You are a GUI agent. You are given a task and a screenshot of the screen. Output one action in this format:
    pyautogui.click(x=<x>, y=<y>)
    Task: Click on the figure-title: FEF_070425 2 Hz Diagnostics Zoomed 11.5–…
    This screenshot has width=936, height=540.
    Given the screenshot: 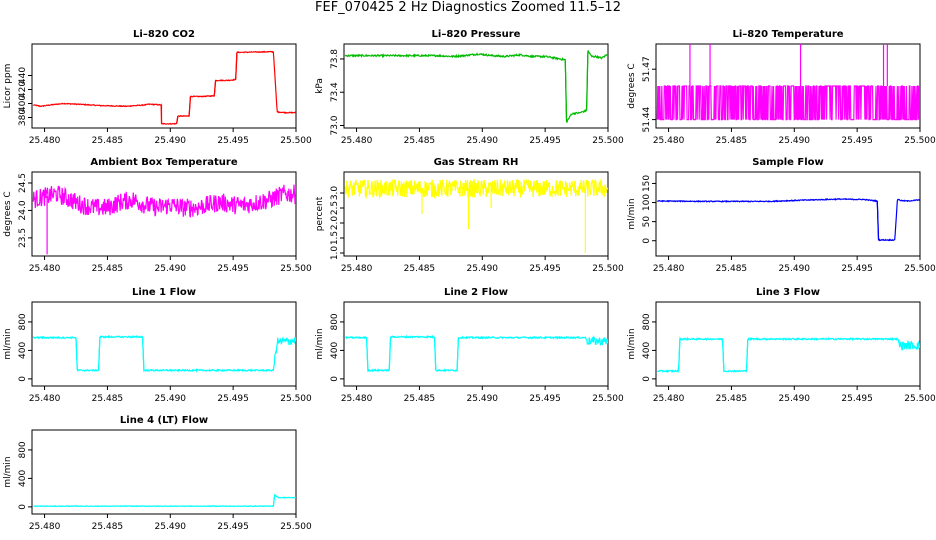 What is the action you would take?
    pyautogui.click(x=468, y=7)
    